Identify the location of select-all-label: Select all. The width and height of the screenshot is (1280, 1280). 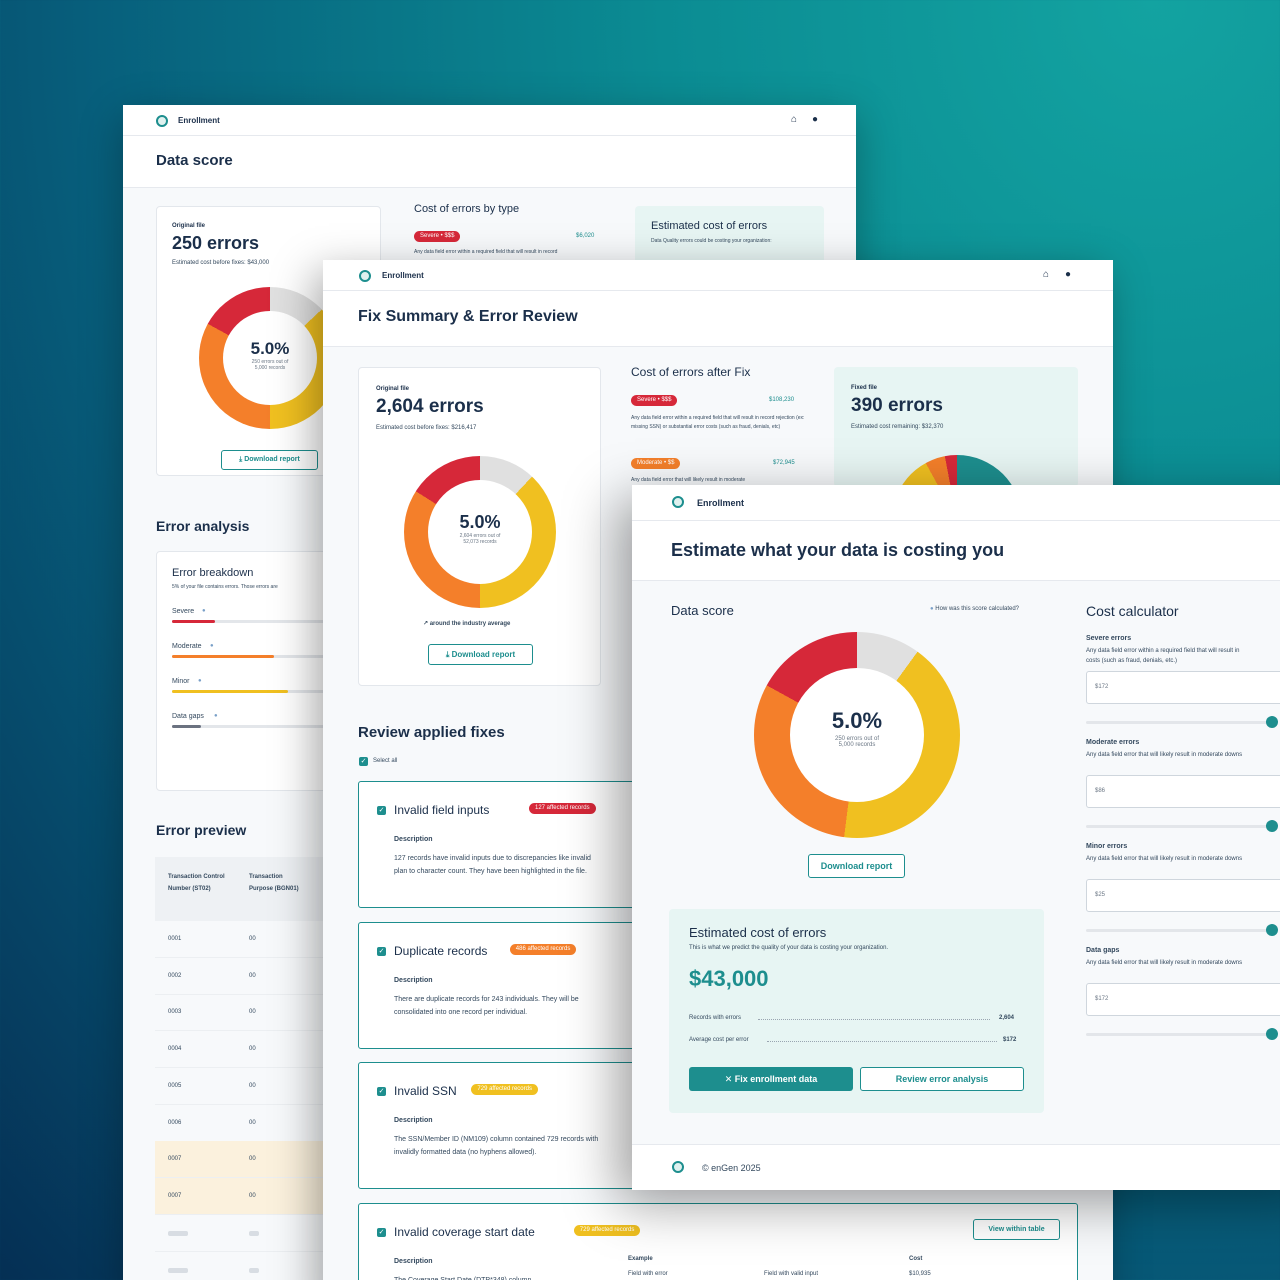
(385, 761).